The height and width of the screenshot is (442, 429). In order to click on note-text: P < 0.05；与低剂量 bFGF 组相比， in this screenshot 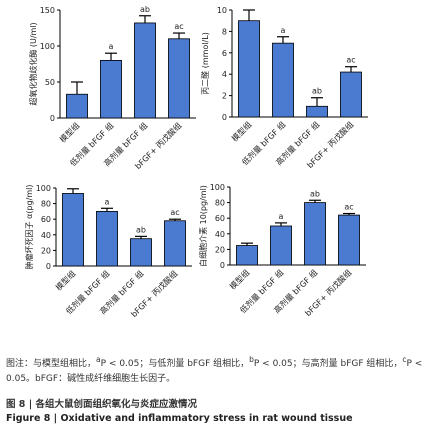, I will do `click(175, 364)`.